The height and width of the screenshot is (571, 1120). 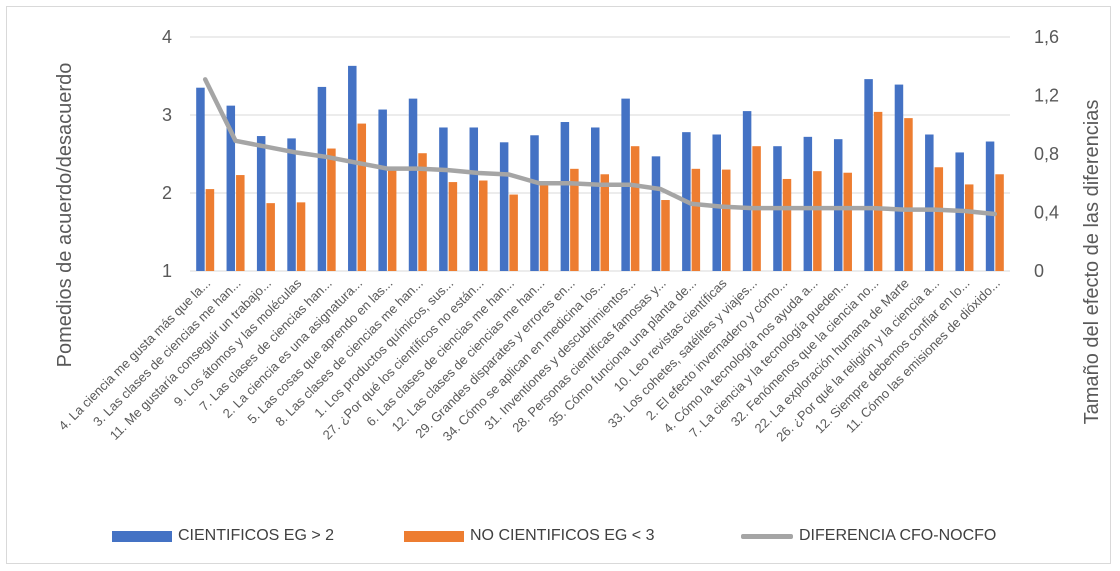 I want to click on y-tick-label: 2, so click(x=167, y=193).